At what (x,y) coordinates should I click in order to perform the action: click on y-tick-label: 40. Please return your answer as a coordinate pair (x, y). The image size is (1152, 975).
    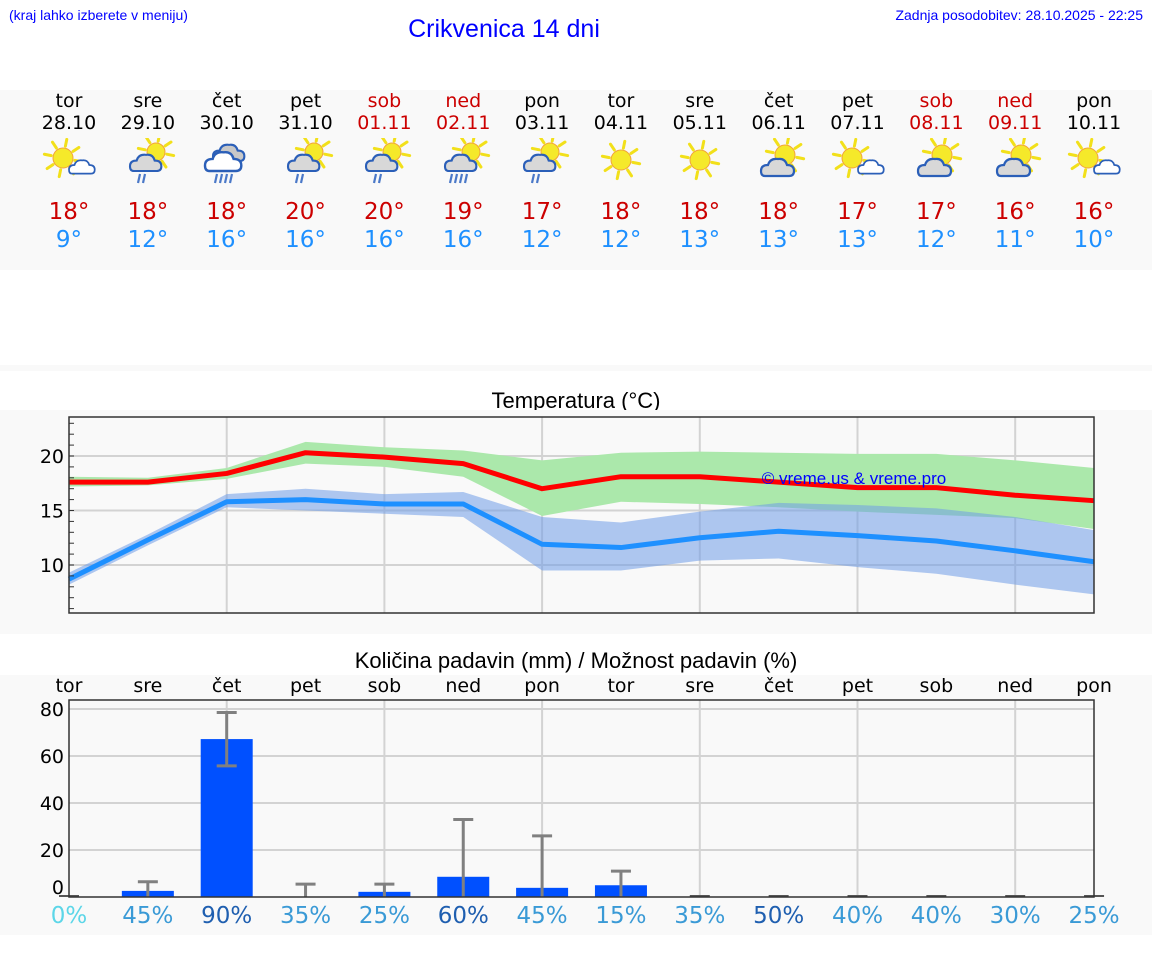
    Looking at the image, I should click on (52, 804).